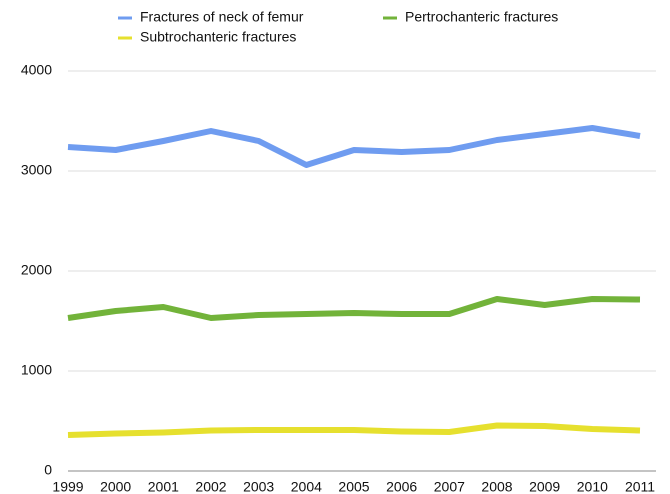 This screenshot has height=494, width=670. What do you see at coordinates (306, 486) in the screenshot?
I see `x-tick-label: 2004` at bounding box center [306, 486].